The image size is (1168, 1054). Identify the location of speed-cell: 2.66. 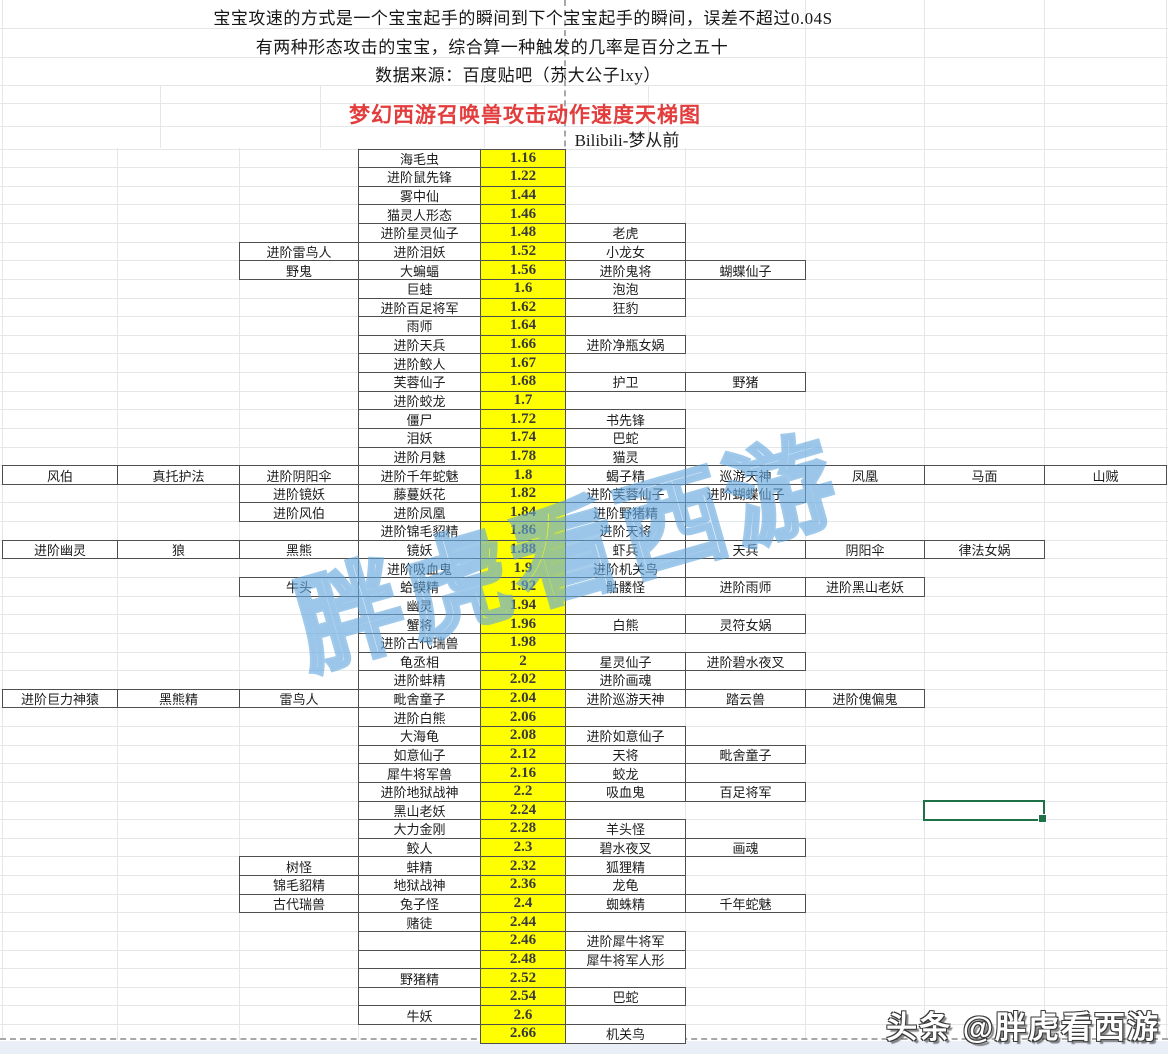
(523, 1034).